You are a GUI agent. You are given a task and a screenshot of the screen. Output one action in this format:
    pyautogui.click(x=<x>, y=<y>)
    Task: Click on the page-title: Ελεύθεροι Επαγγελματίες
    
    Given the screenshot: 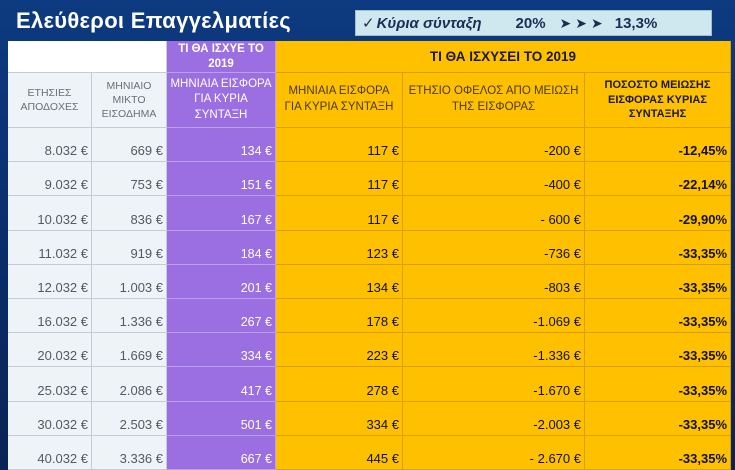 What is the action you would take?
    pyautogui.click(x=154, y=20)
    